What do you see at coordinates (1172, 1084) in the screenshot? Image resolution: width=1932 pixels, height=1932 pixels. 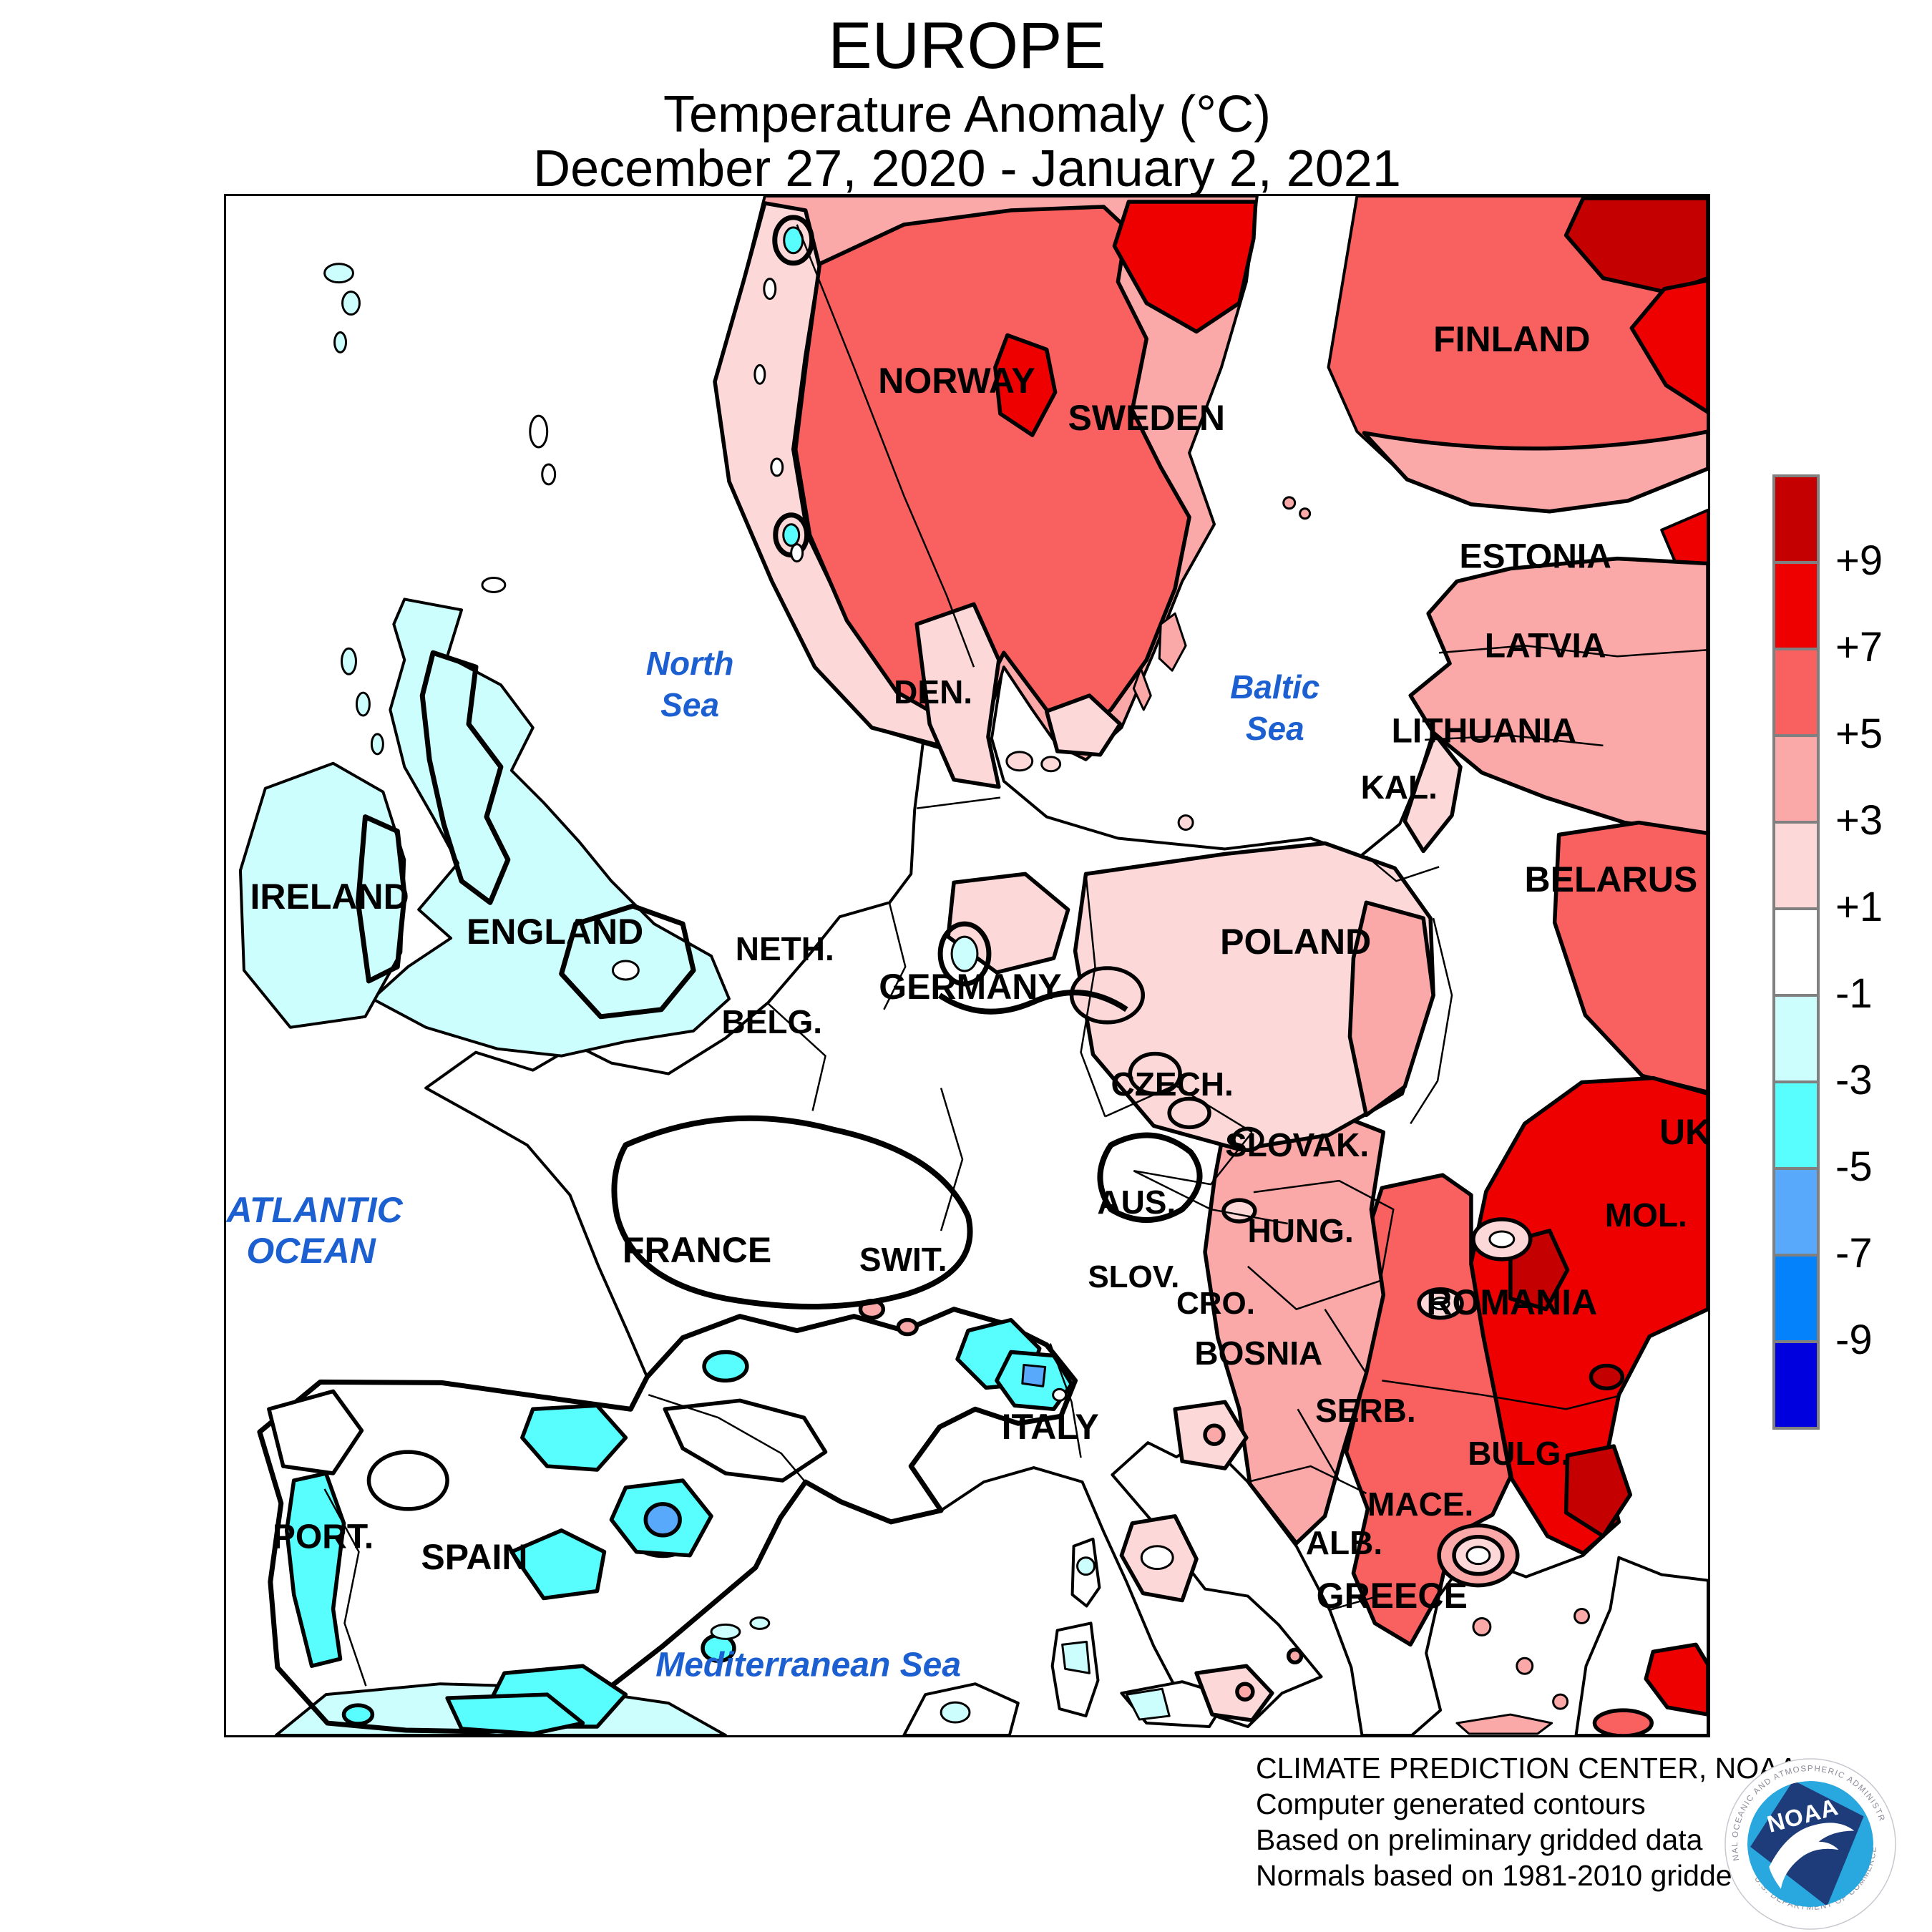 I see `map-label-czech: CZECH.` at bounding box center [1172, 1084].